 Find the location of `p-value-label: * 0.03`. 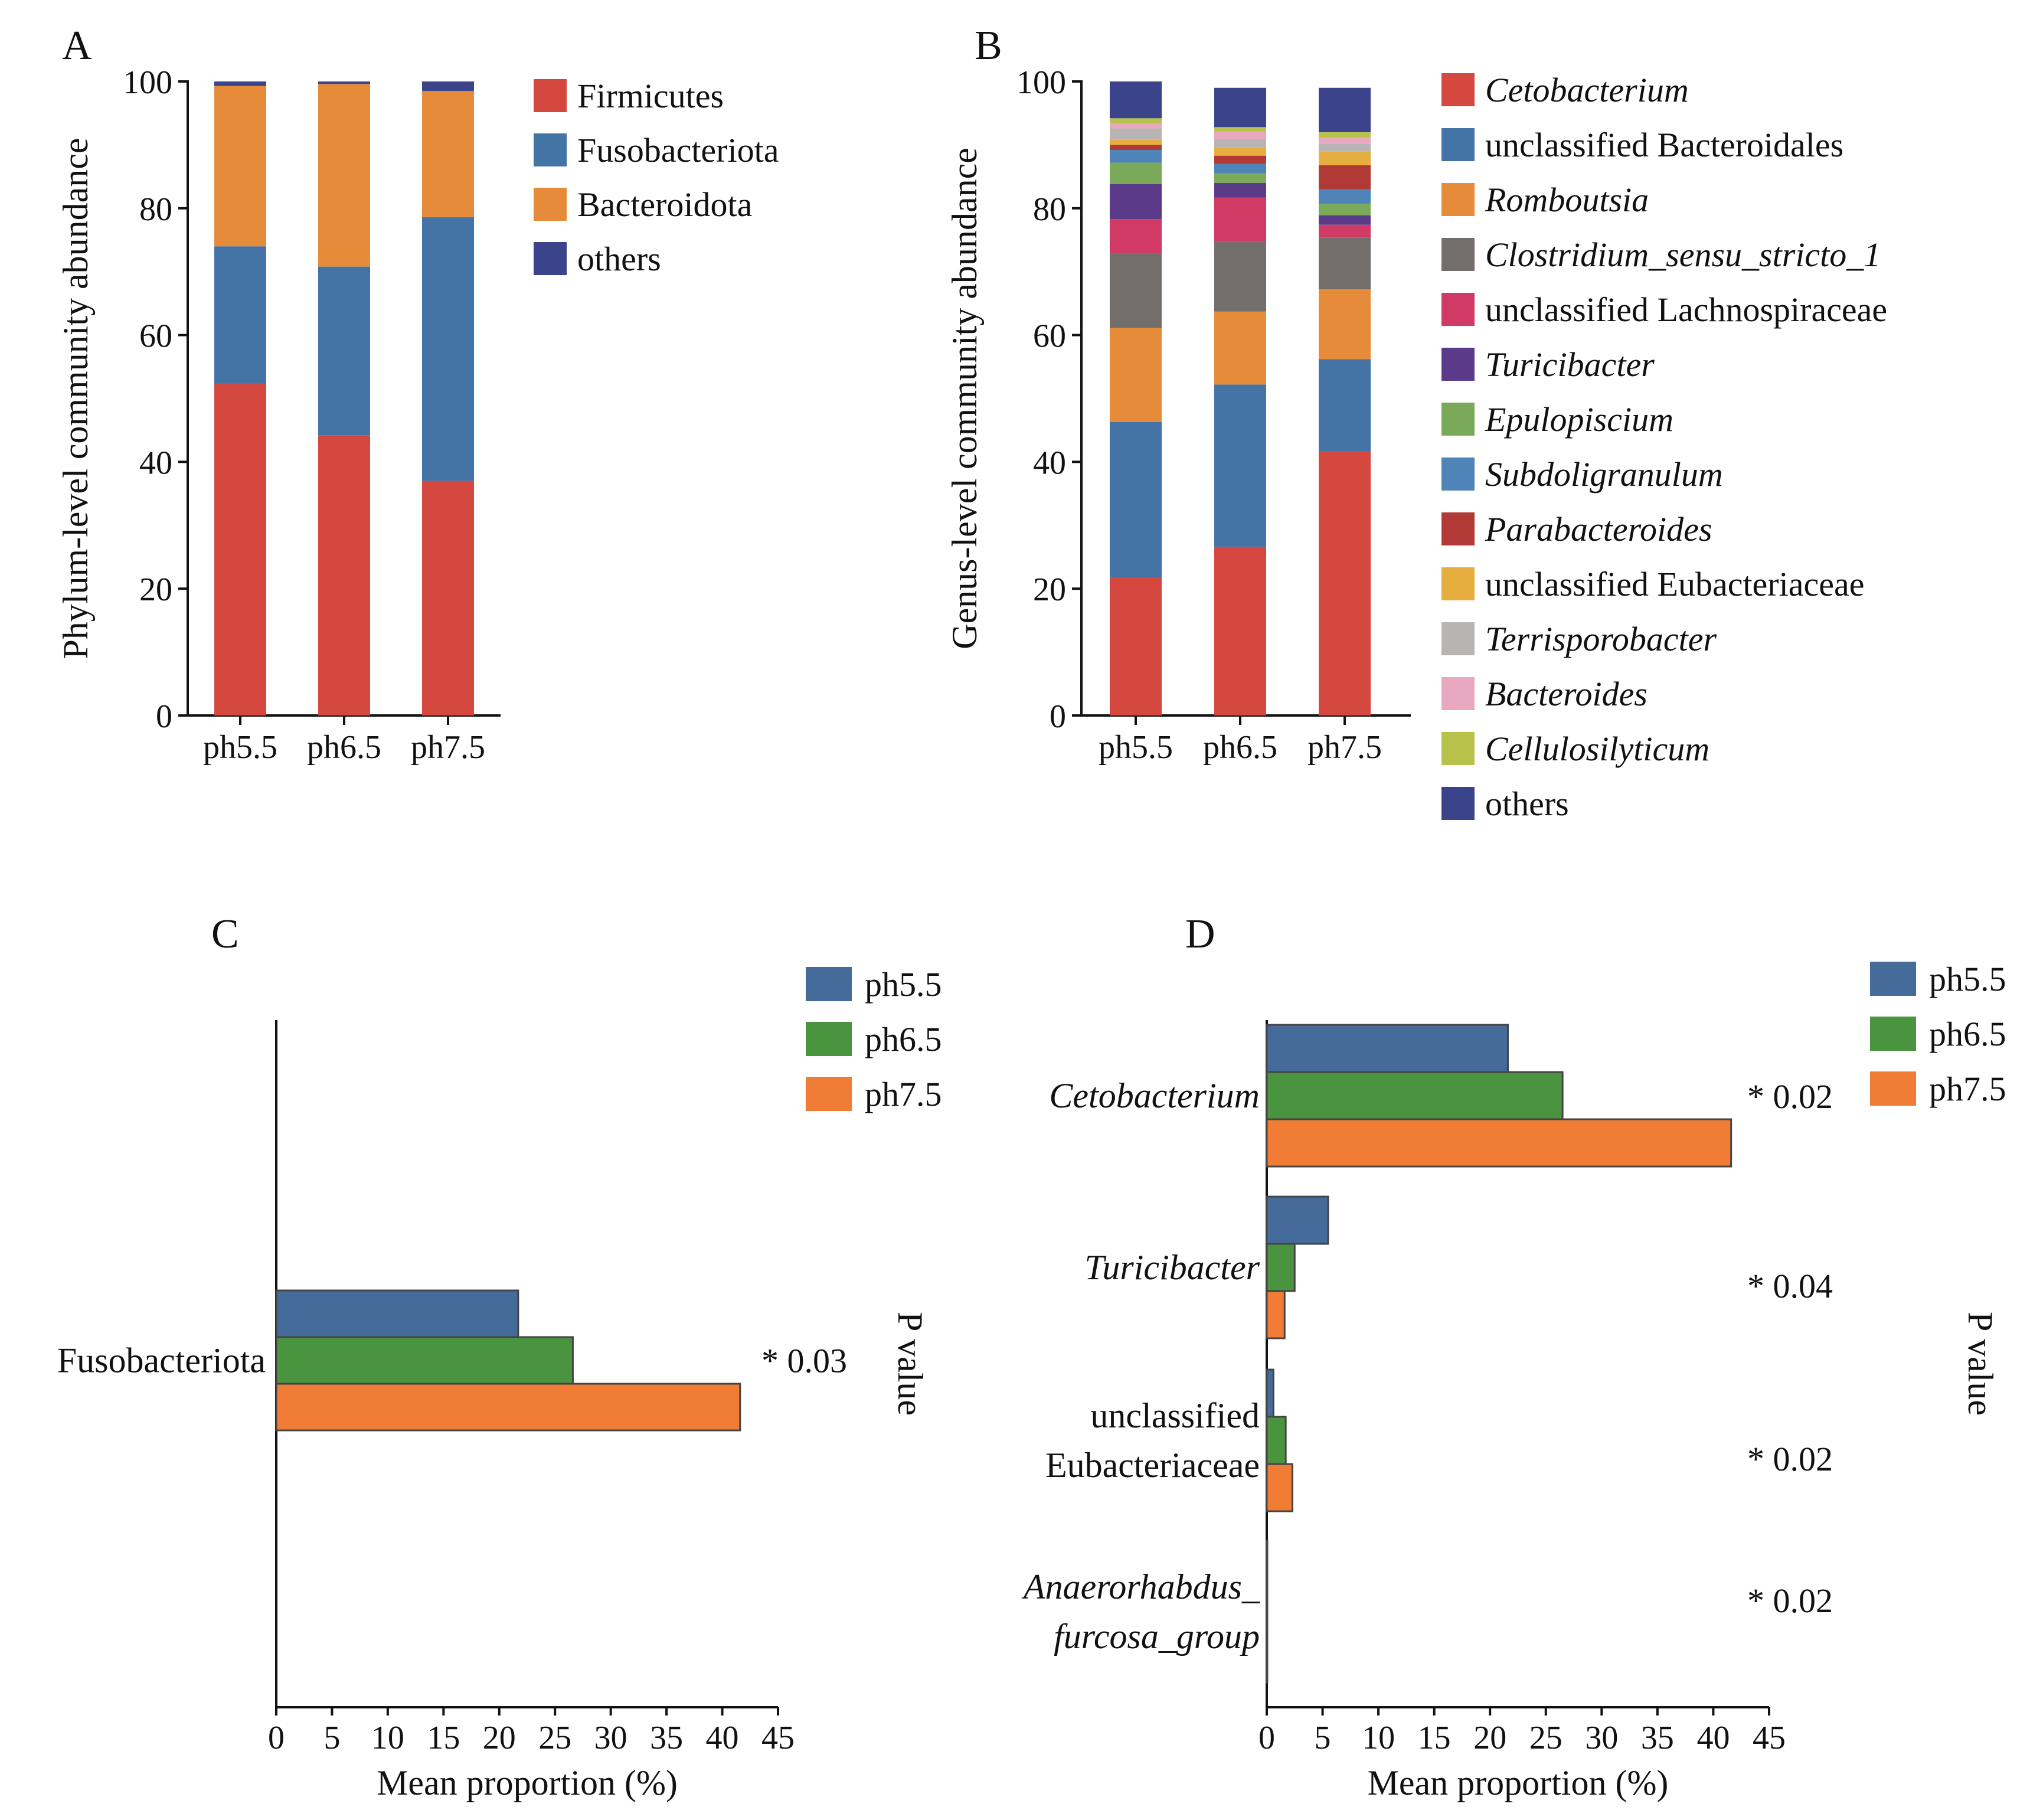

p-value-label: * 0.03 is located at coordinates (804, 1361).